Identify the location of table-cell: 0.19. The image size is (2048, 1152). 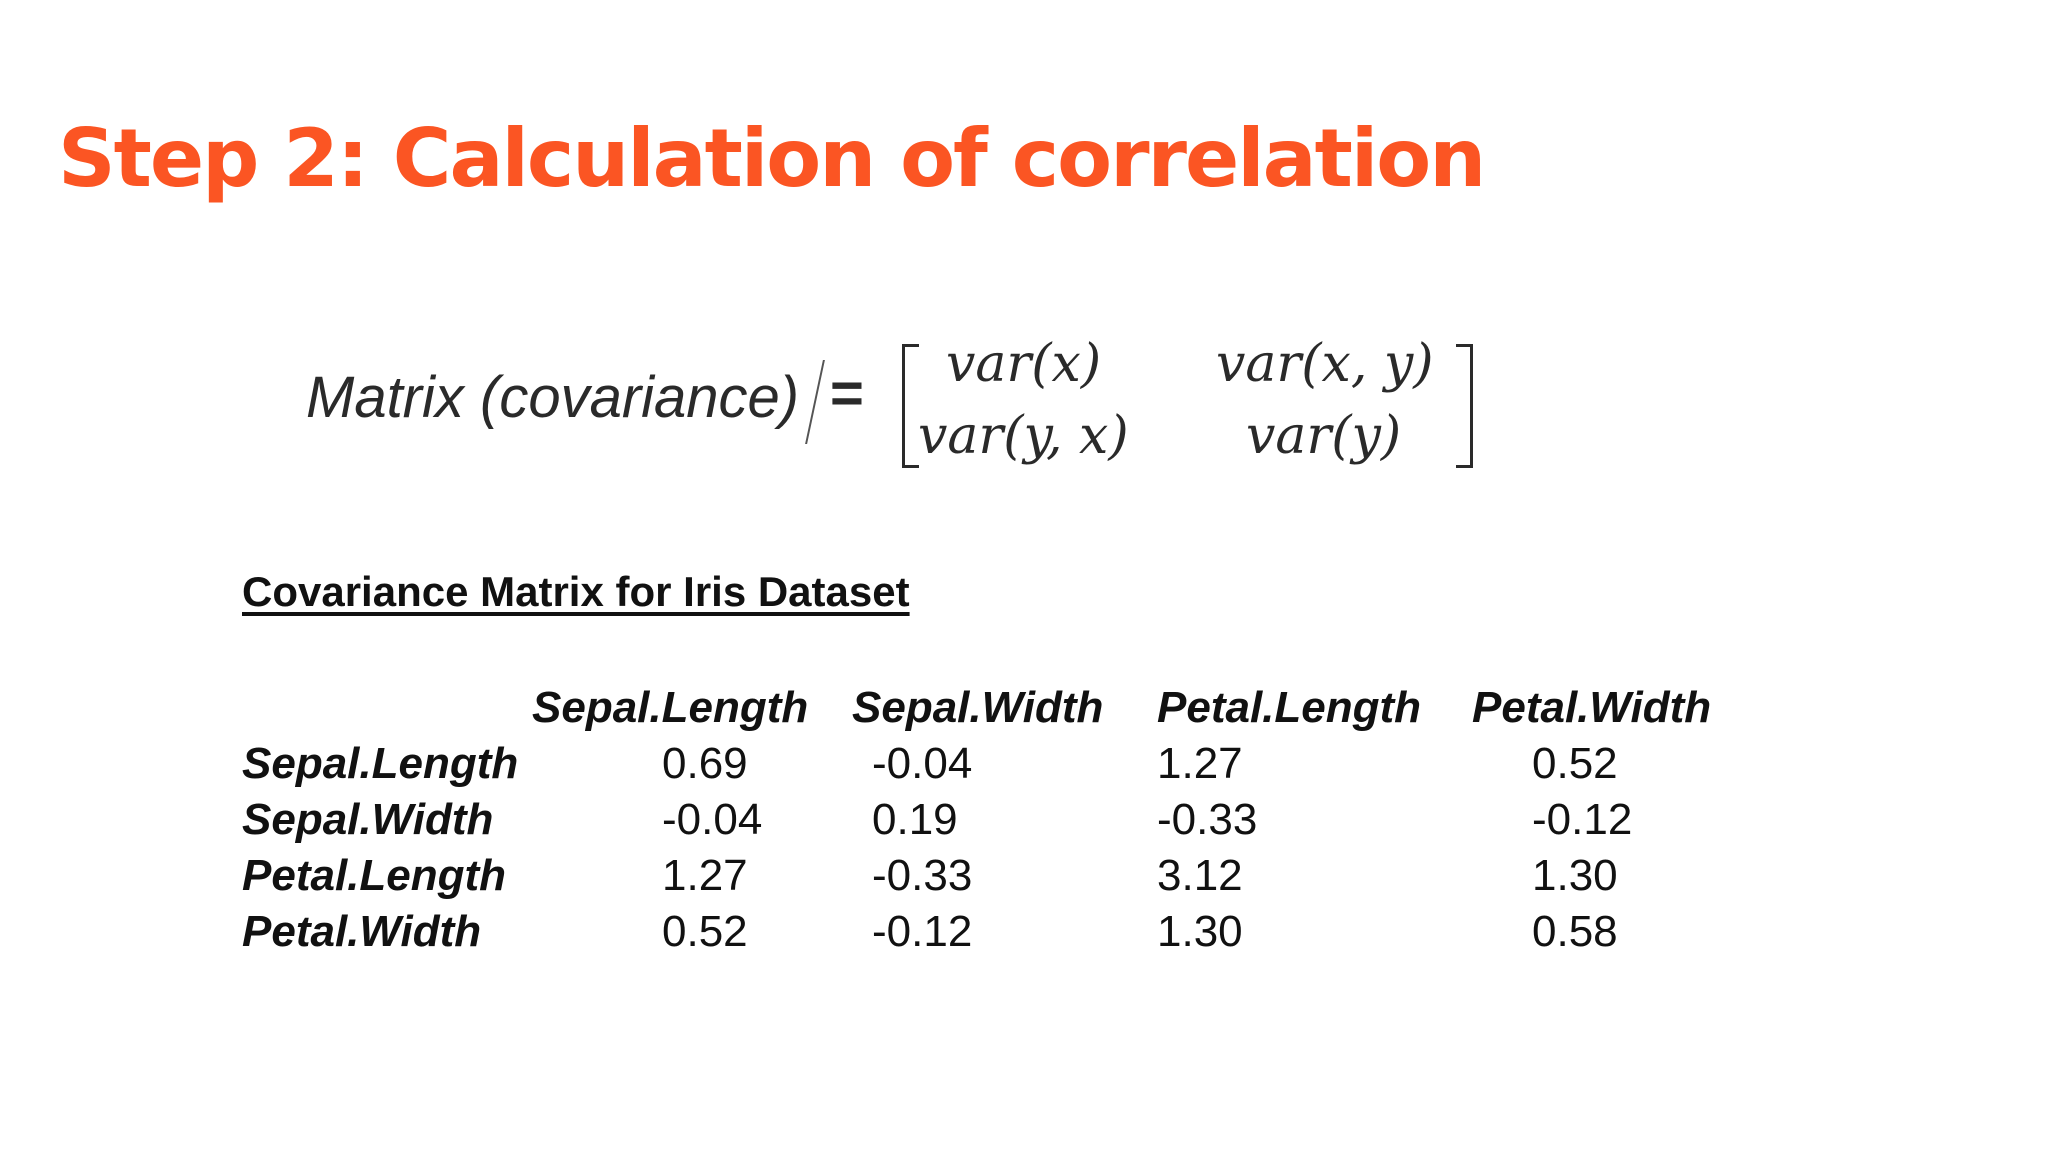
(915, 819).